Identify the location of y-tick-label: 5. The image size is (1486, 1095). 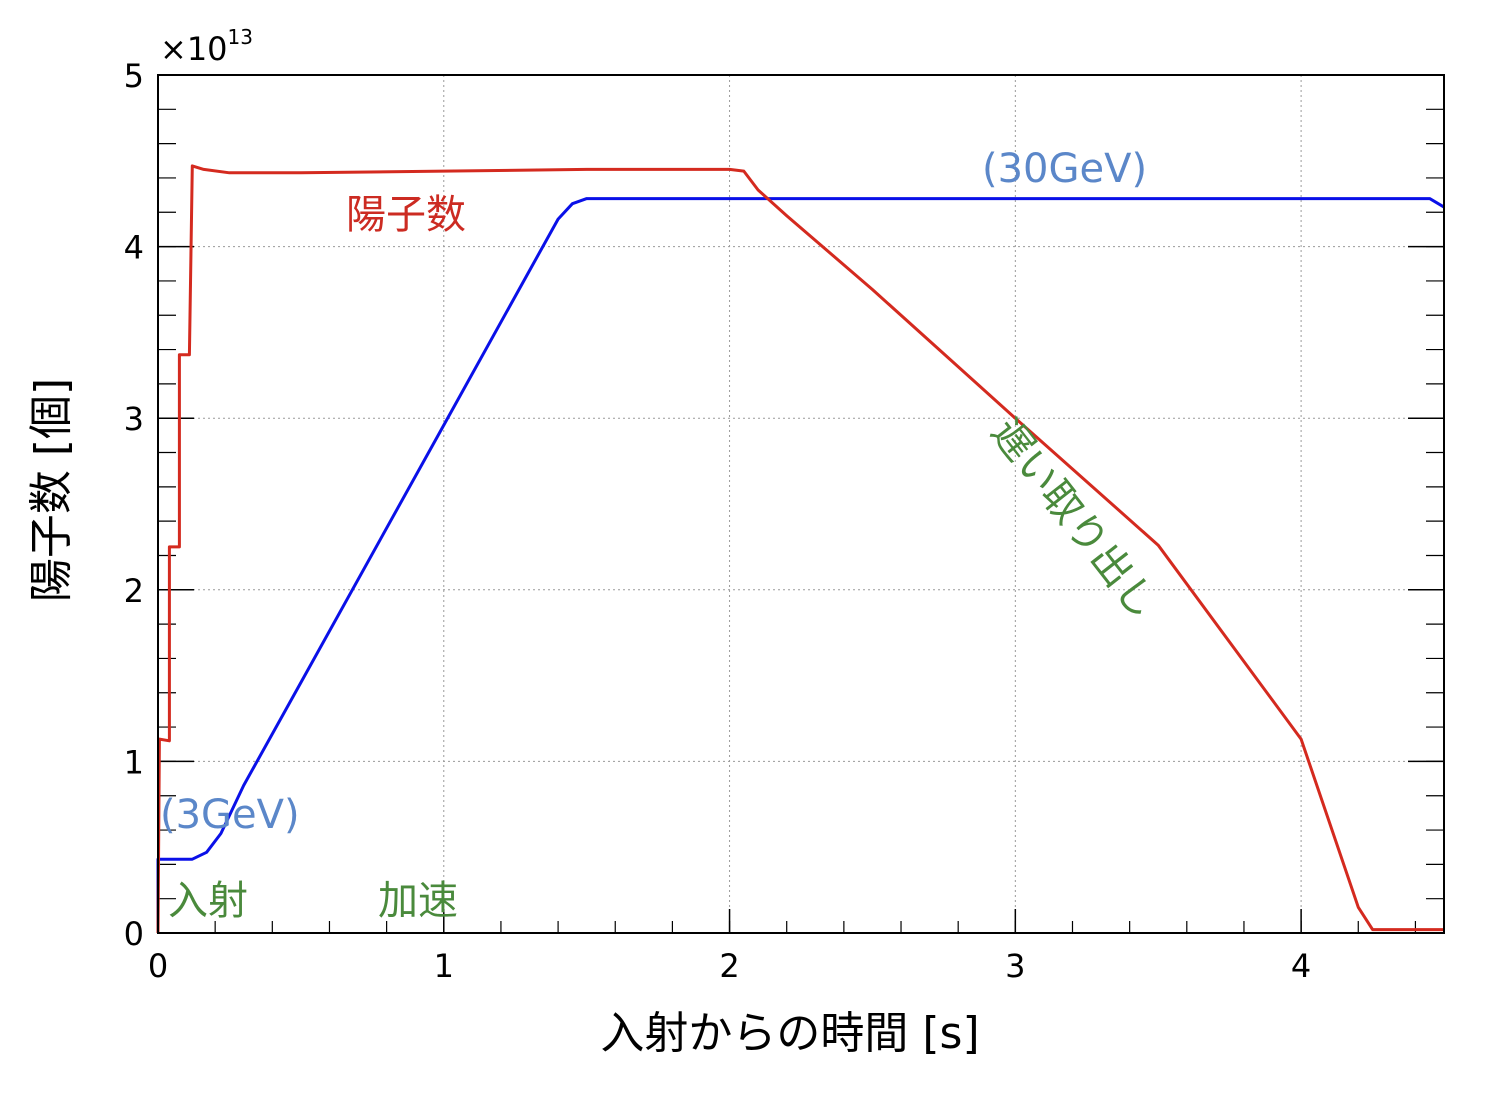
(134, 76).